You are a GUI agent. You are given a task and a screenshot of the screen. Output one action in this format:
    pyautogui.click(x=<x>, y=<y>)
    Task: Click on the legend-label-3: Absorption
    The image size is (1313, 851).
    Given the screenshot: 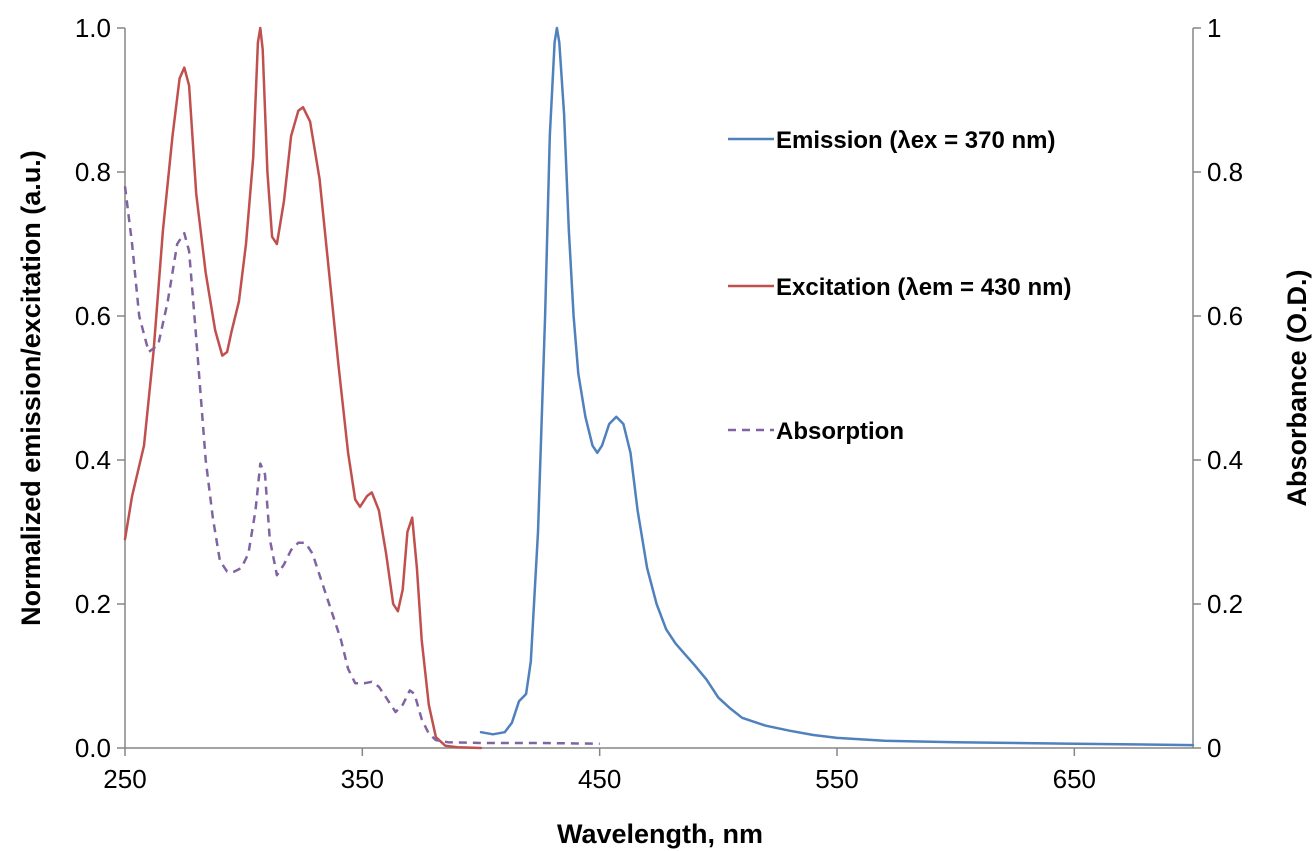 What is the action you would take?
    pyautogui.click(x=840, y=431)
    